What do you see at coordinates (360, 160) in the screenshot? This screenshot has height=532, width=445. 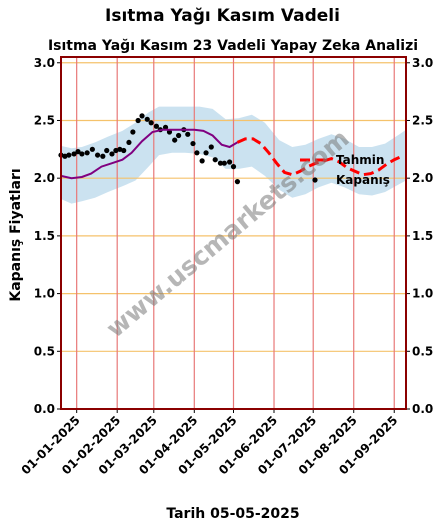 I see `legend-label-forecast: Tahmin` at bounding box center [360, 160].